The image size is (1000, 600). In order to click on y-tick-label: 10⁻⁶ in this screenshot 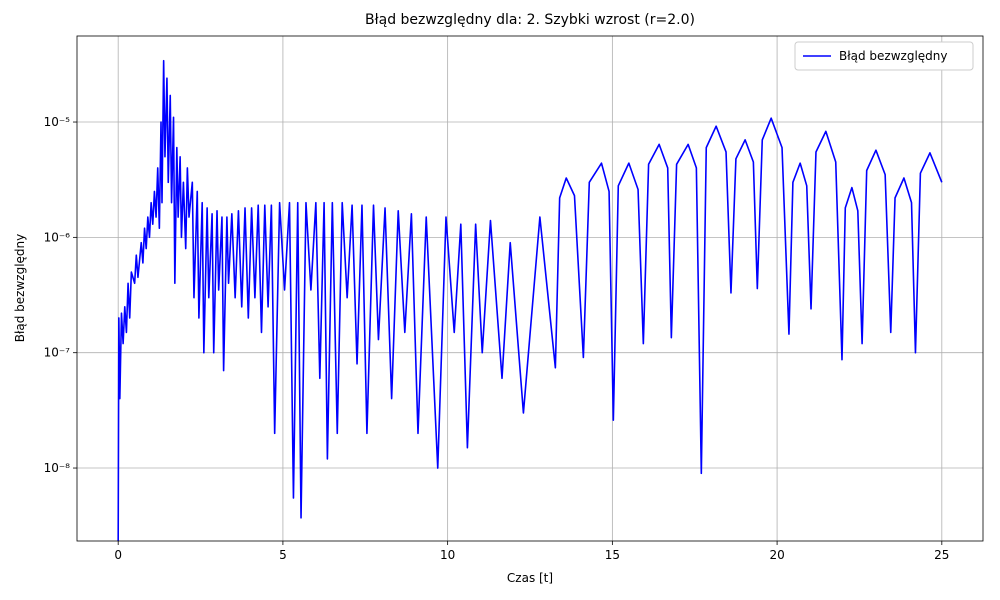, I will do `click(57, 237)`.